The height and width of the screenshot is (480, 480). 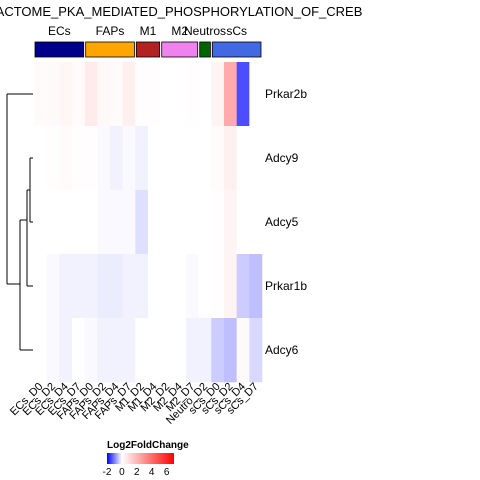 I want to click on colorbar-tick-label: 0, so click(x=122, y=472).